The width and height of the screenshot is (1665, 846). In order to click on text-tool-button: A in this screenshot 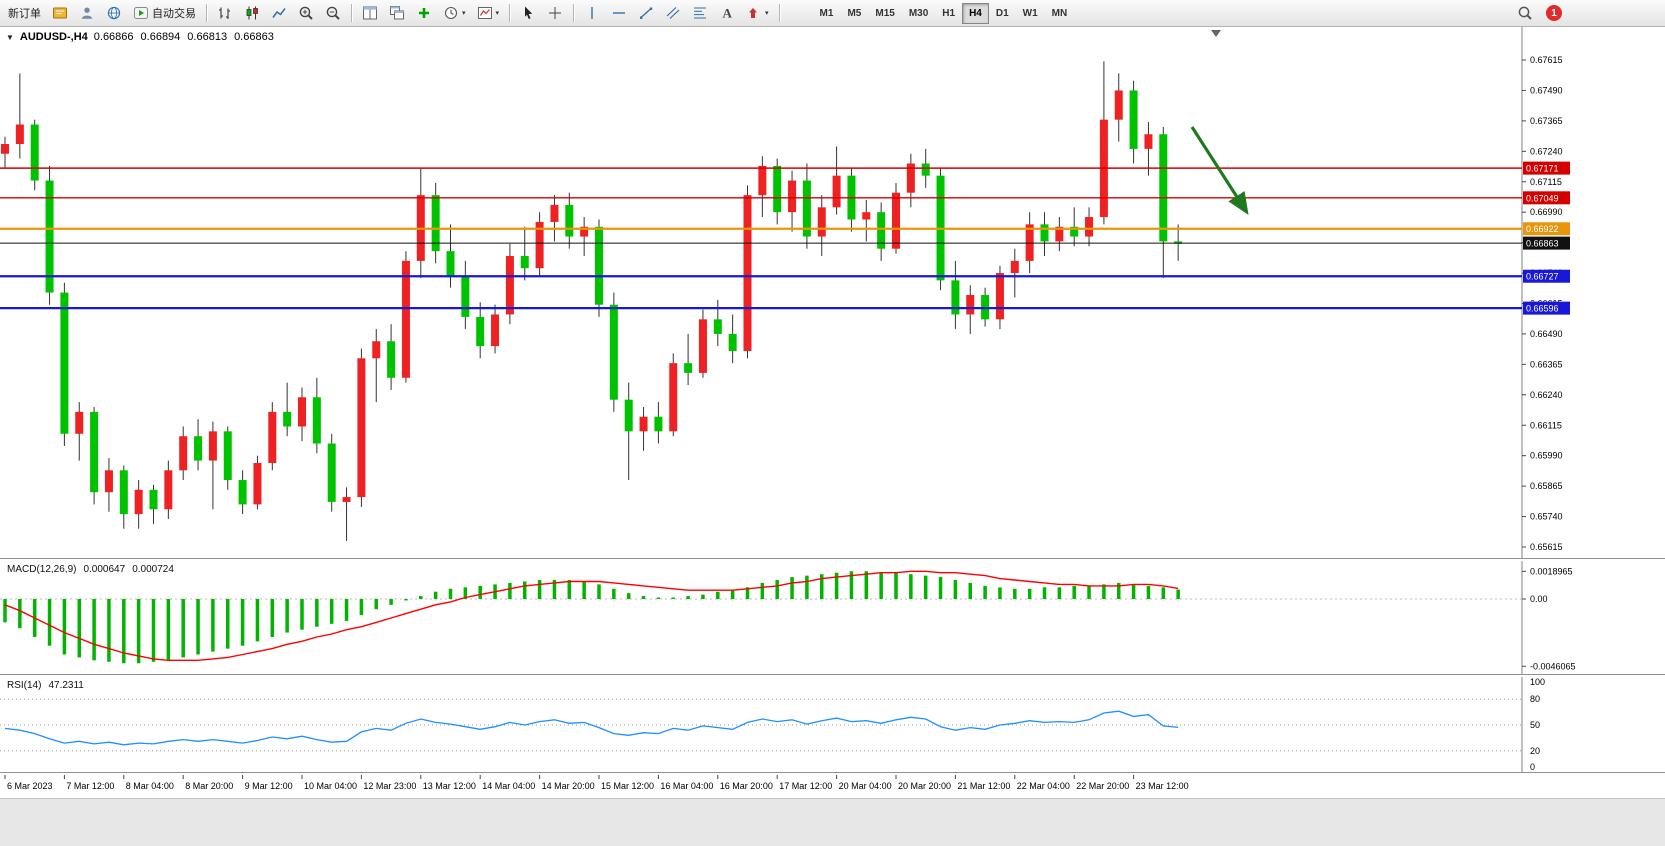, I will do `click(727, 13)`.